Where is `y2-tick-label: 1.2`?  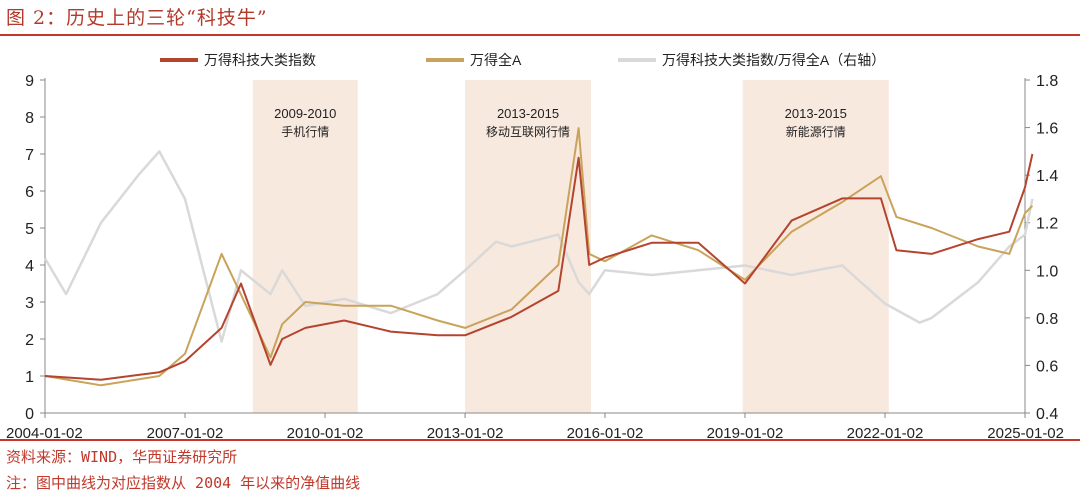
y2-tick-label: 1.2 is located at coordinates (1047, 224).